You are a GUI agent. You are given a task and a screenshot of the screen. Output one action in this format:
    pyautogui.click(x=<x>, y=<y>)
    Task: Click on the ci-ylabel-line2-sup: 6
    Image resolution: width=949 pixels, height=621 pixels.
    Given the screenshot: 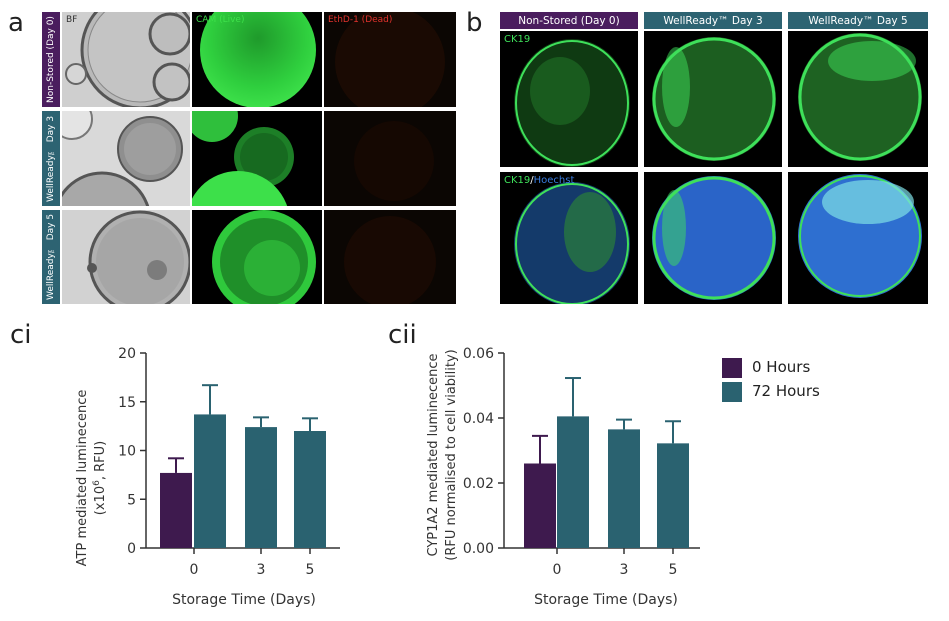 What is the action you would take?
    pyautogui.click(x=97, y=483)
    